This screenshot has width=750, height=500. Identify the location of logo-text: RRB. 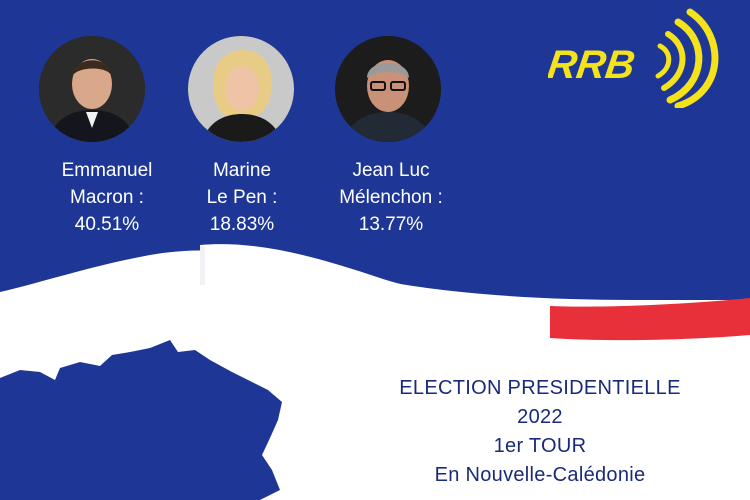
(593, 64).